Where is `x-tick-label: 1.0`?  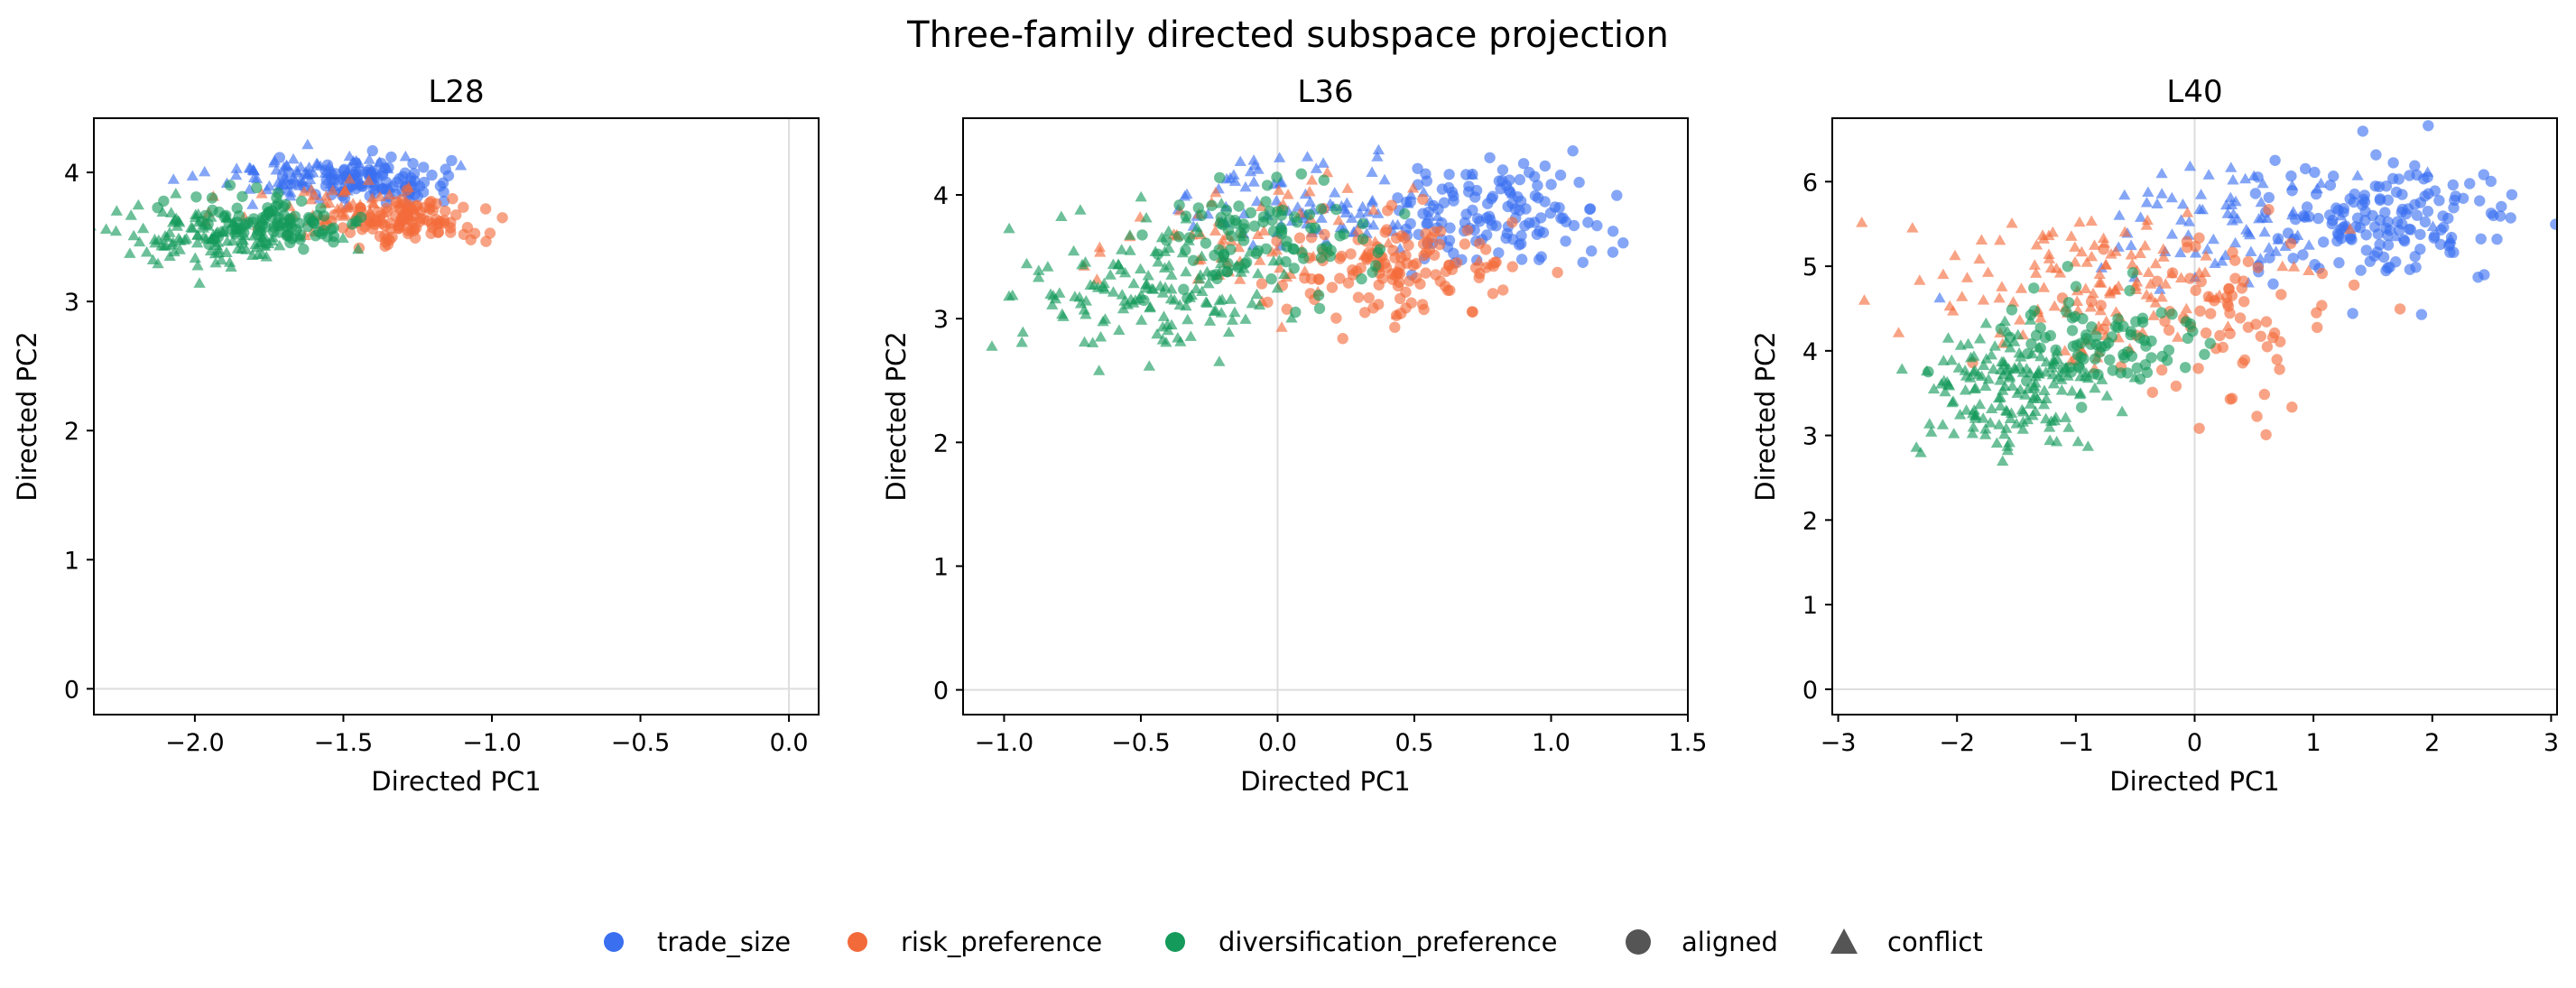 x-tick-label: 1.0 is located at coordinates (1551, 743).